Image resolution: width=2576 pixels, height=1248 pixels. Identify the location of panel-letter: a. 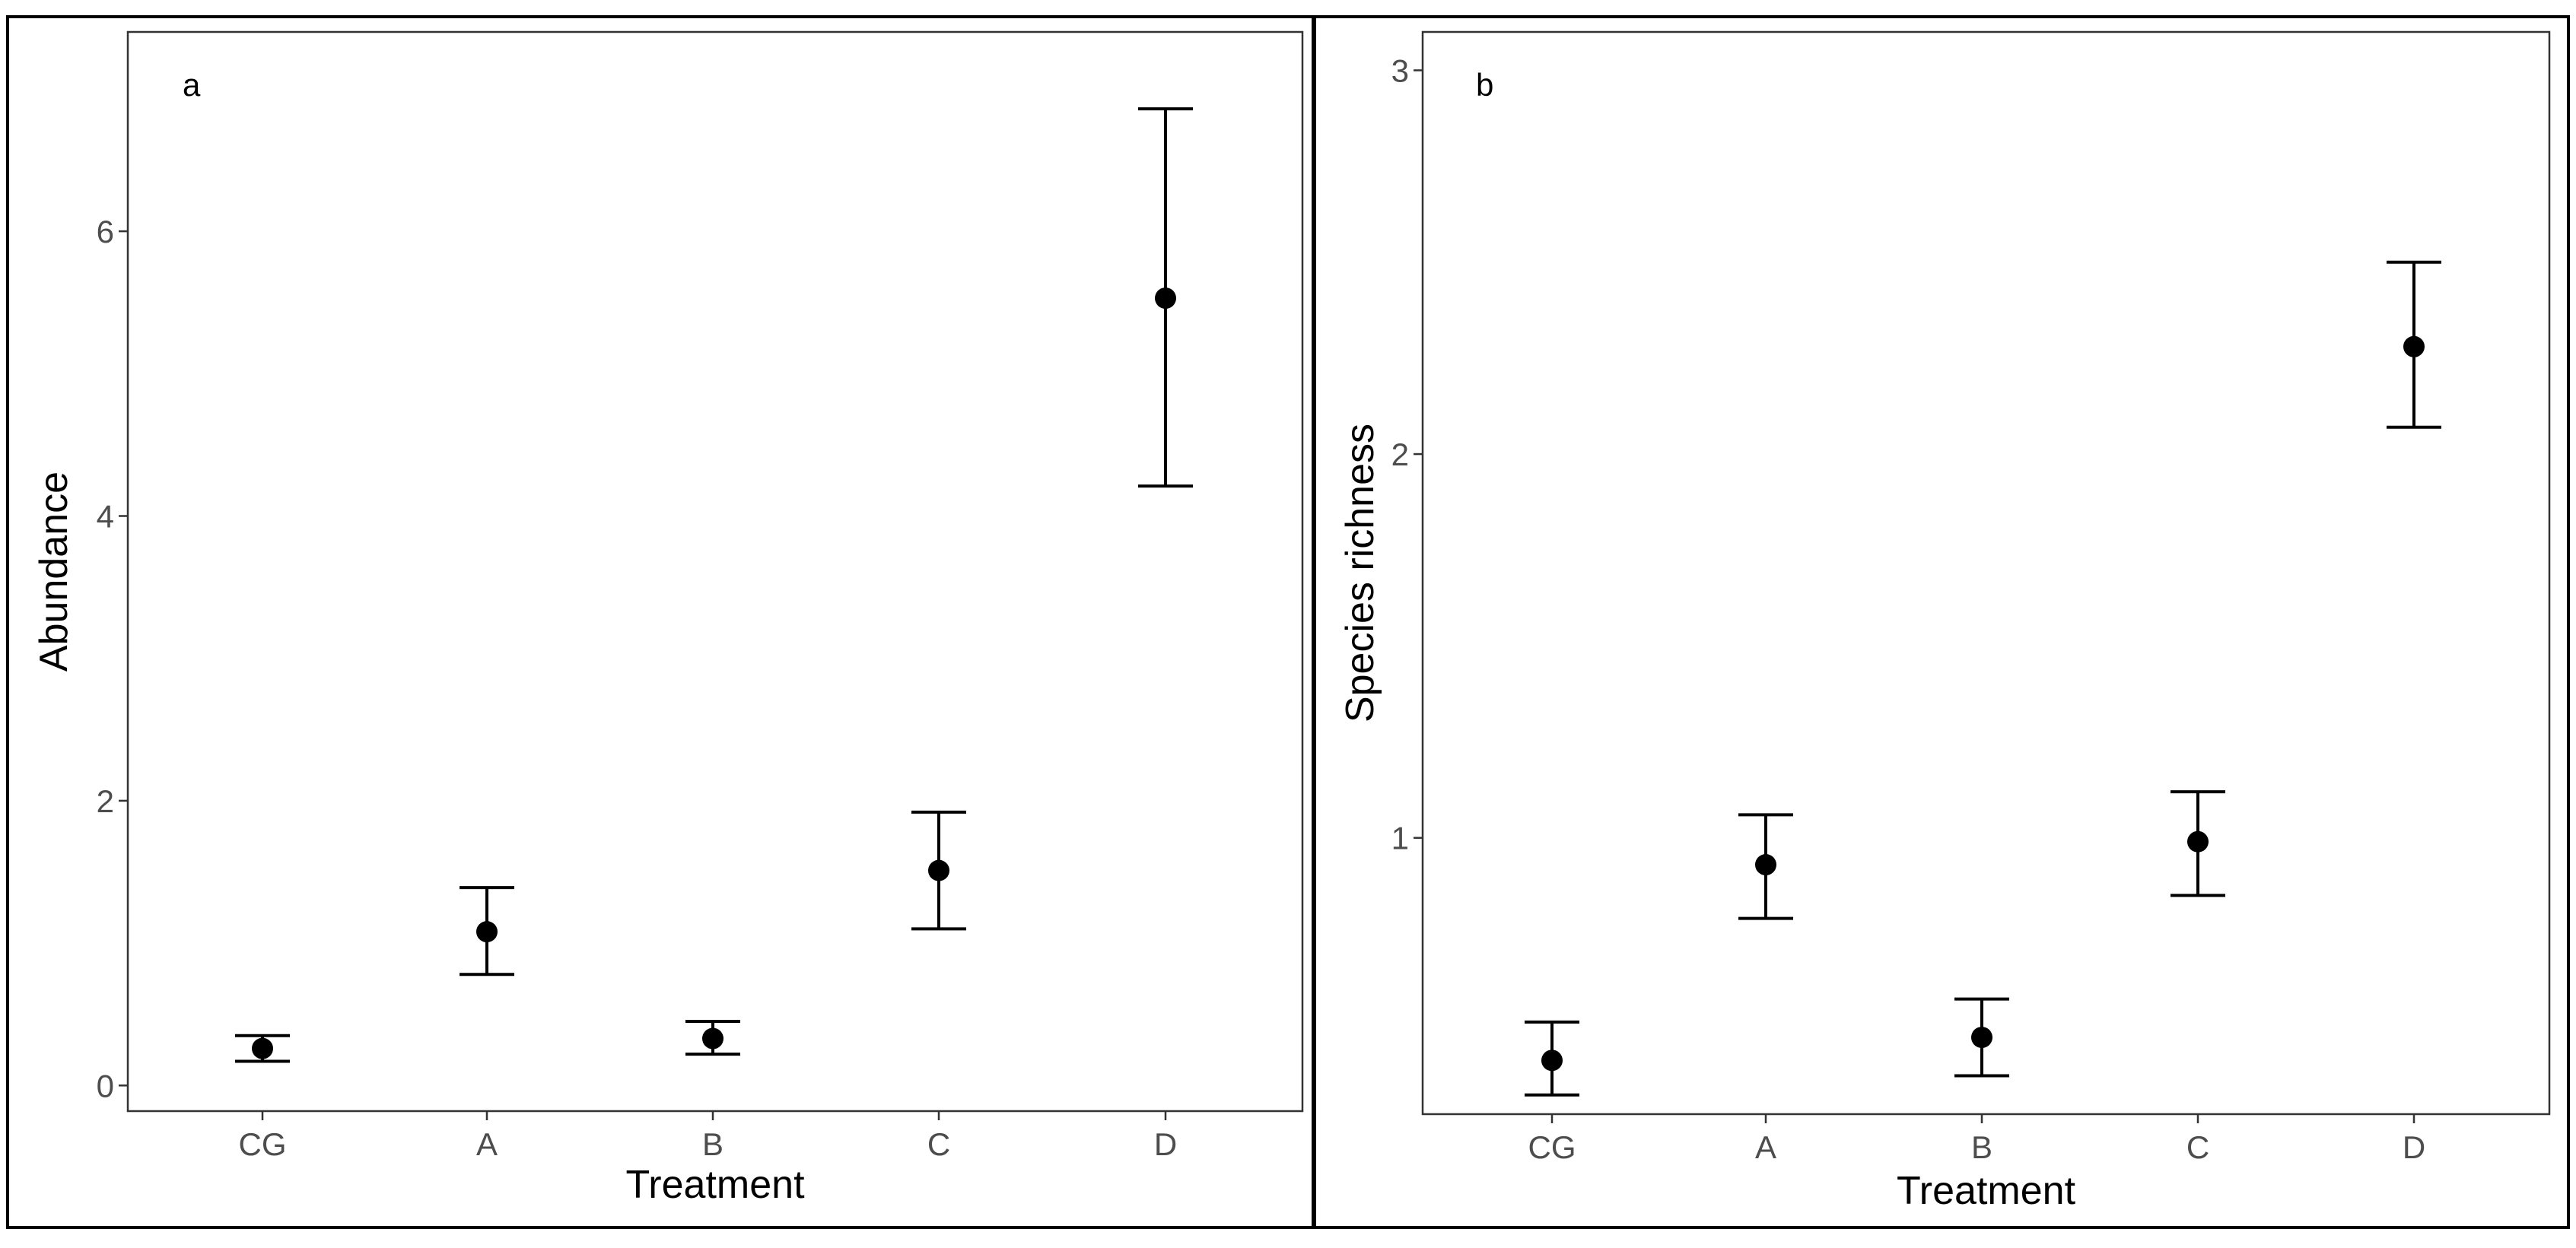
(192, 85).